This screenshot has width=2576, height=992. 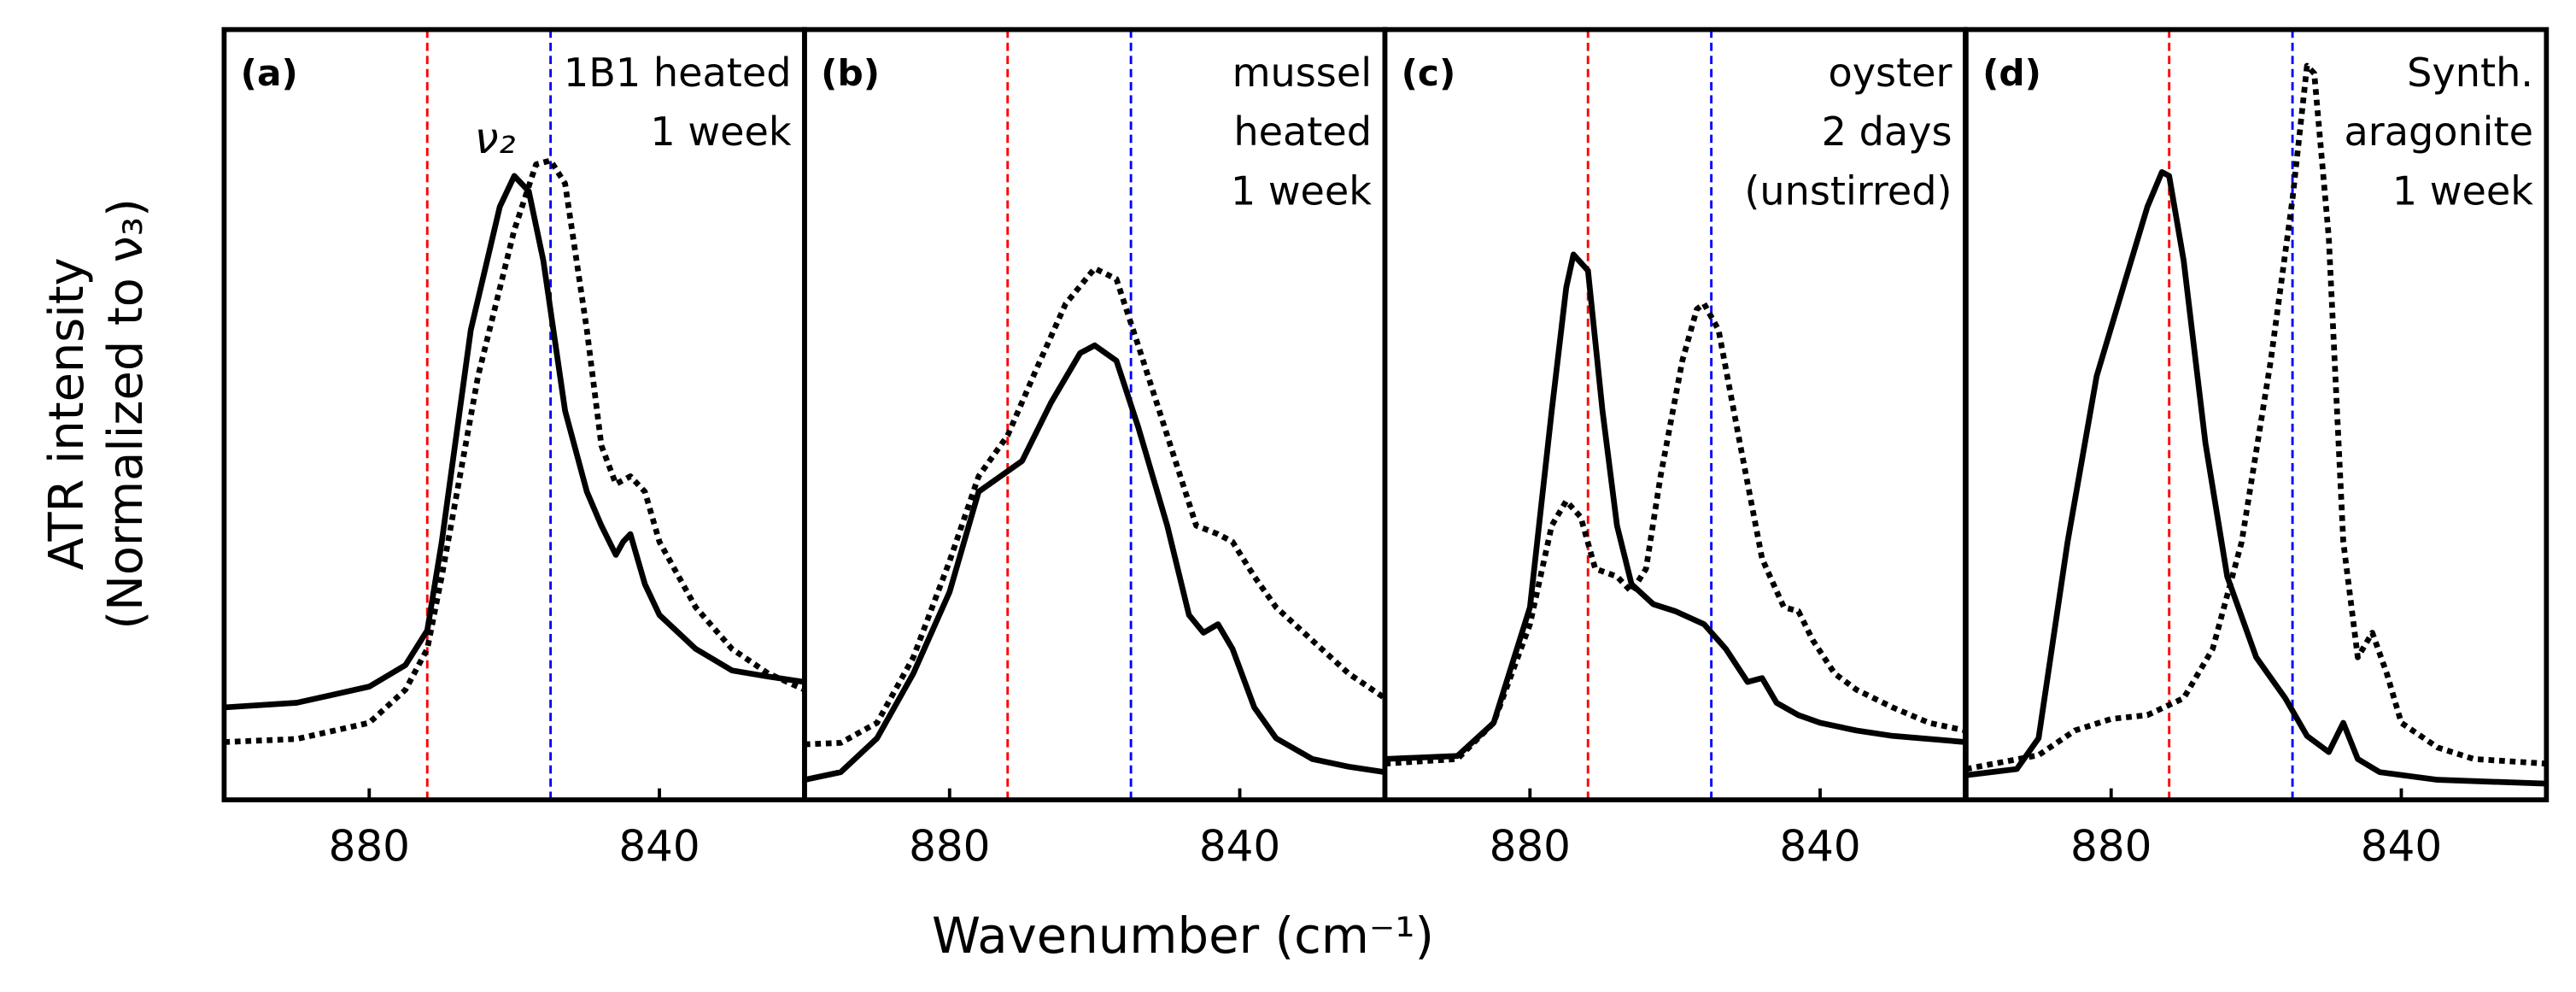 What do you see at coordinates (2438, 132) in the screenshot?
I see `annotation: aragonite` at bounding box center [2438, 132].